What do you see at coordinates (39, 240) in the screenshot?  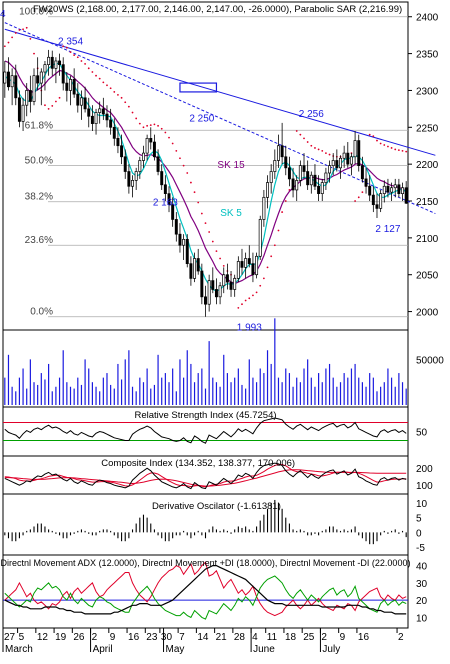 I see `fib-label: 23.6%` at bounding box center [39, 240].